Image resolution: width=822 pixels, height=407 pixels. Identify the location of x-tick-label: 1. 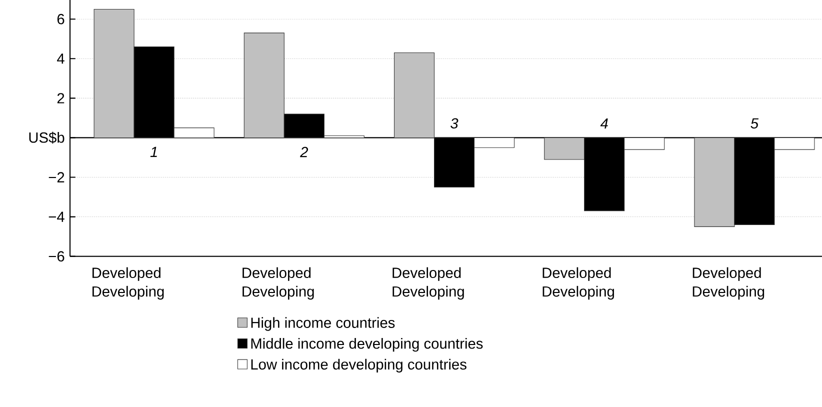
(153, 151).